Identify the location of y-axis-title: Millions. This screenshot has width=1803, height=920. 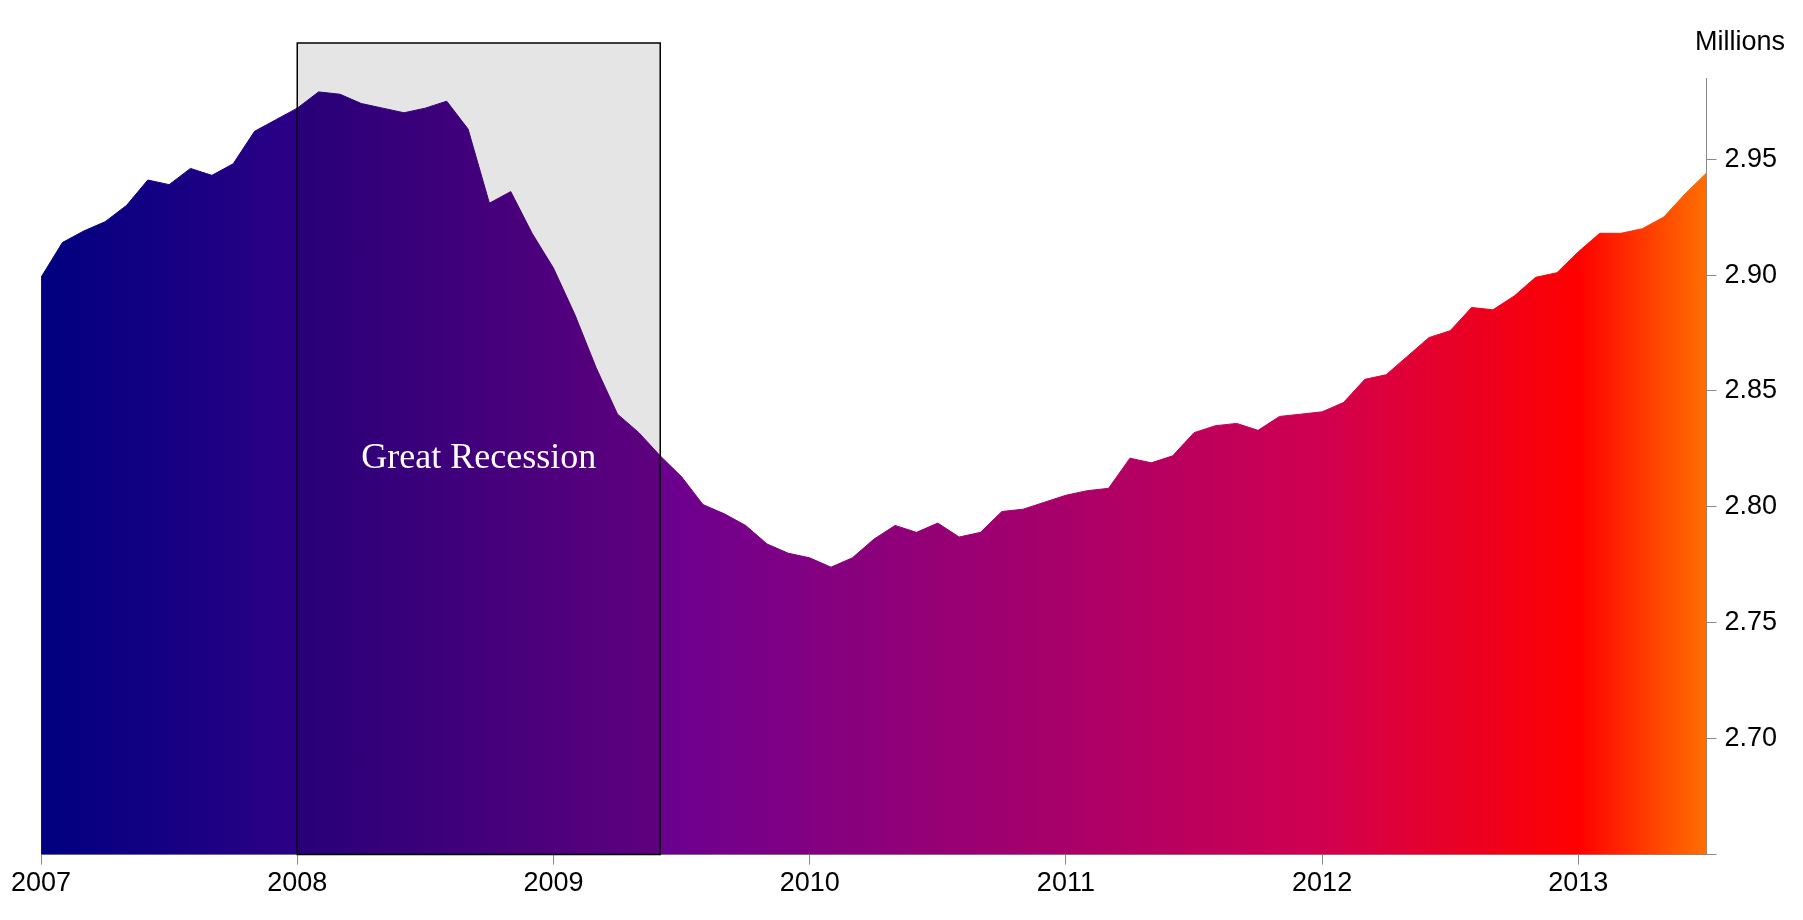
(1739, 41).